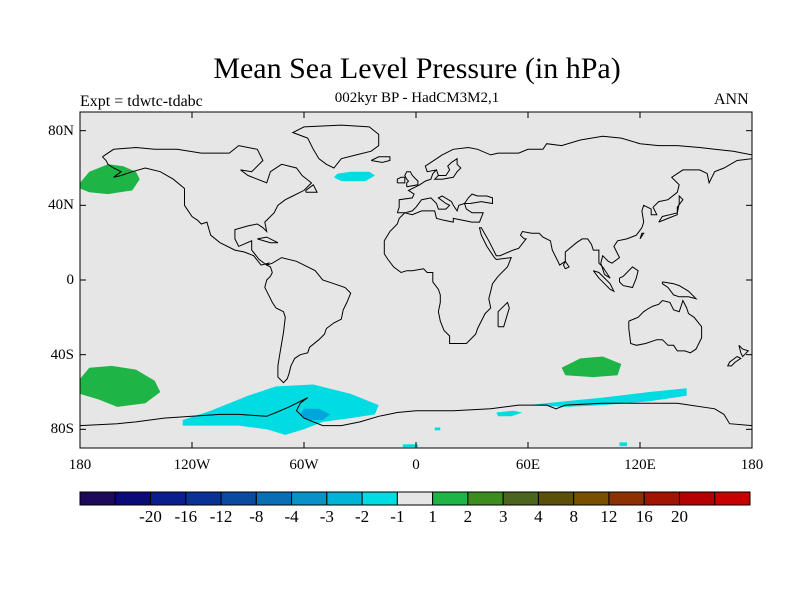  What do you see at coordinates (679, 516) in the screenshot?
I see `colorbar-label: 20` at bounding box center [679, 516].